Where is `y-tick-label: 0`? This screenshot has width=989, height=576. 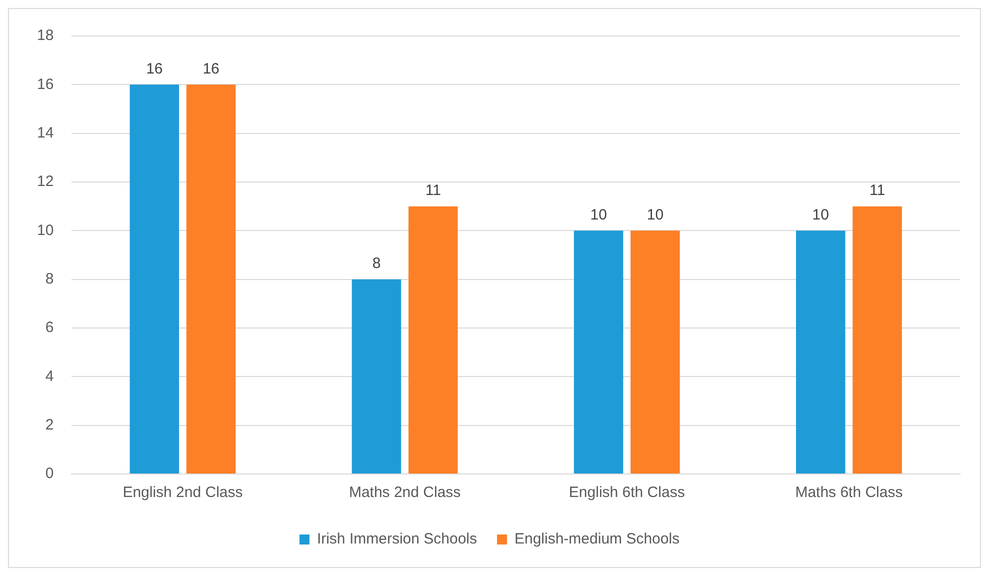 y-tick-label: 0 is located at coordinates (49, 473).